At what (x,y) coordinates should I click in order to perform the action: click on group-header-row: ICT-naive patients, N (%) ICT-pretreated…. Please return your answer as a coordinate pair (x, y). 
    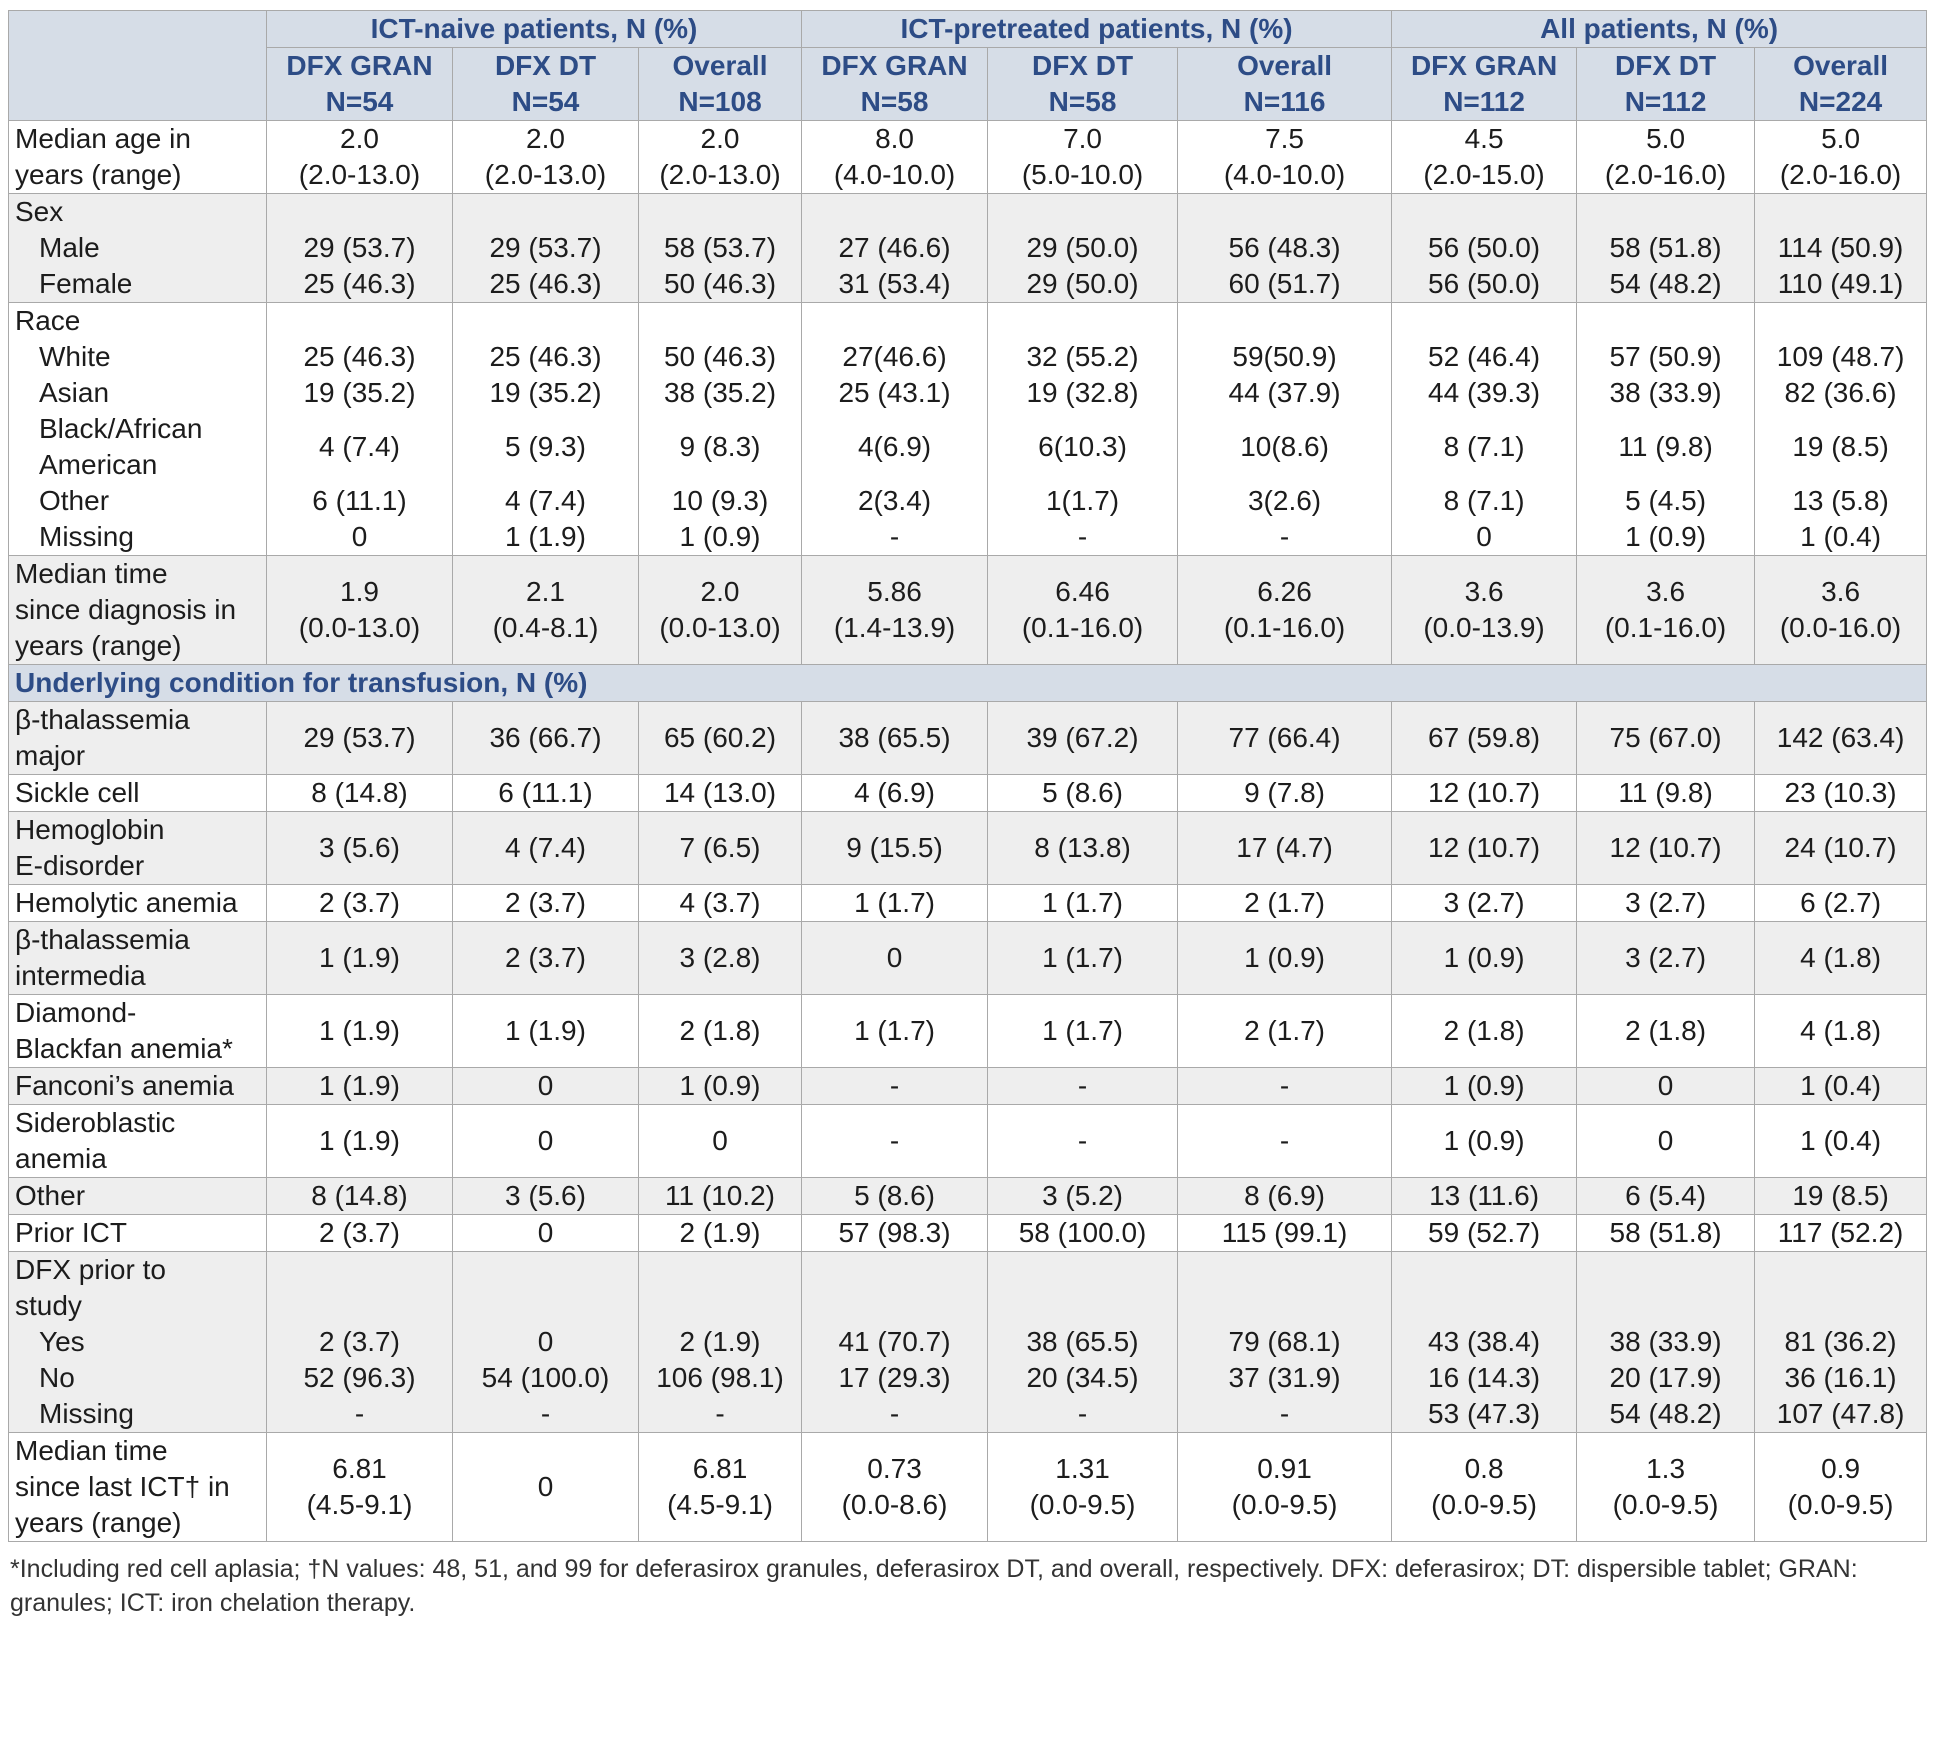
    Looking at the image, I should click on (968, 65).